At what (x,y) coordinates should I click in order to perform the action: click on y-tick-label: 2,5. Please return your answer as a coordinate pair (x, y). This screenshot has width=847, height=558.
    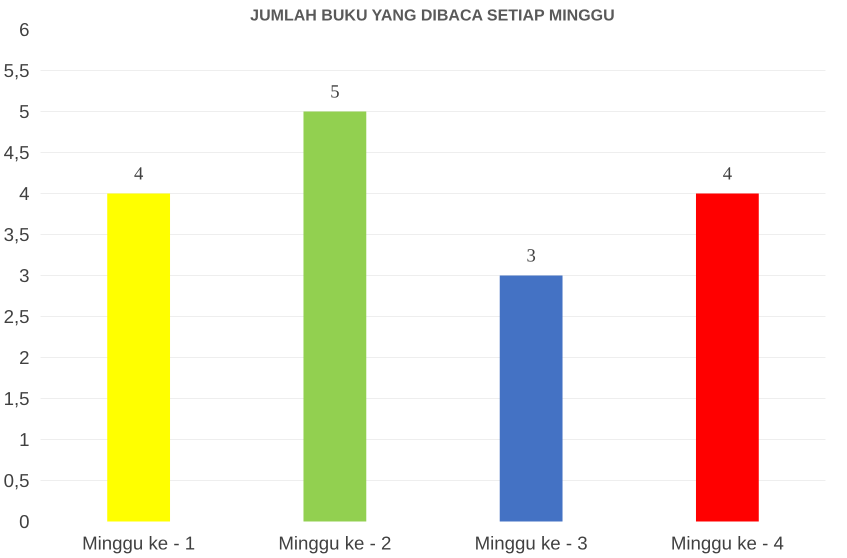
    Looking at the image, I should click on (17, 316).